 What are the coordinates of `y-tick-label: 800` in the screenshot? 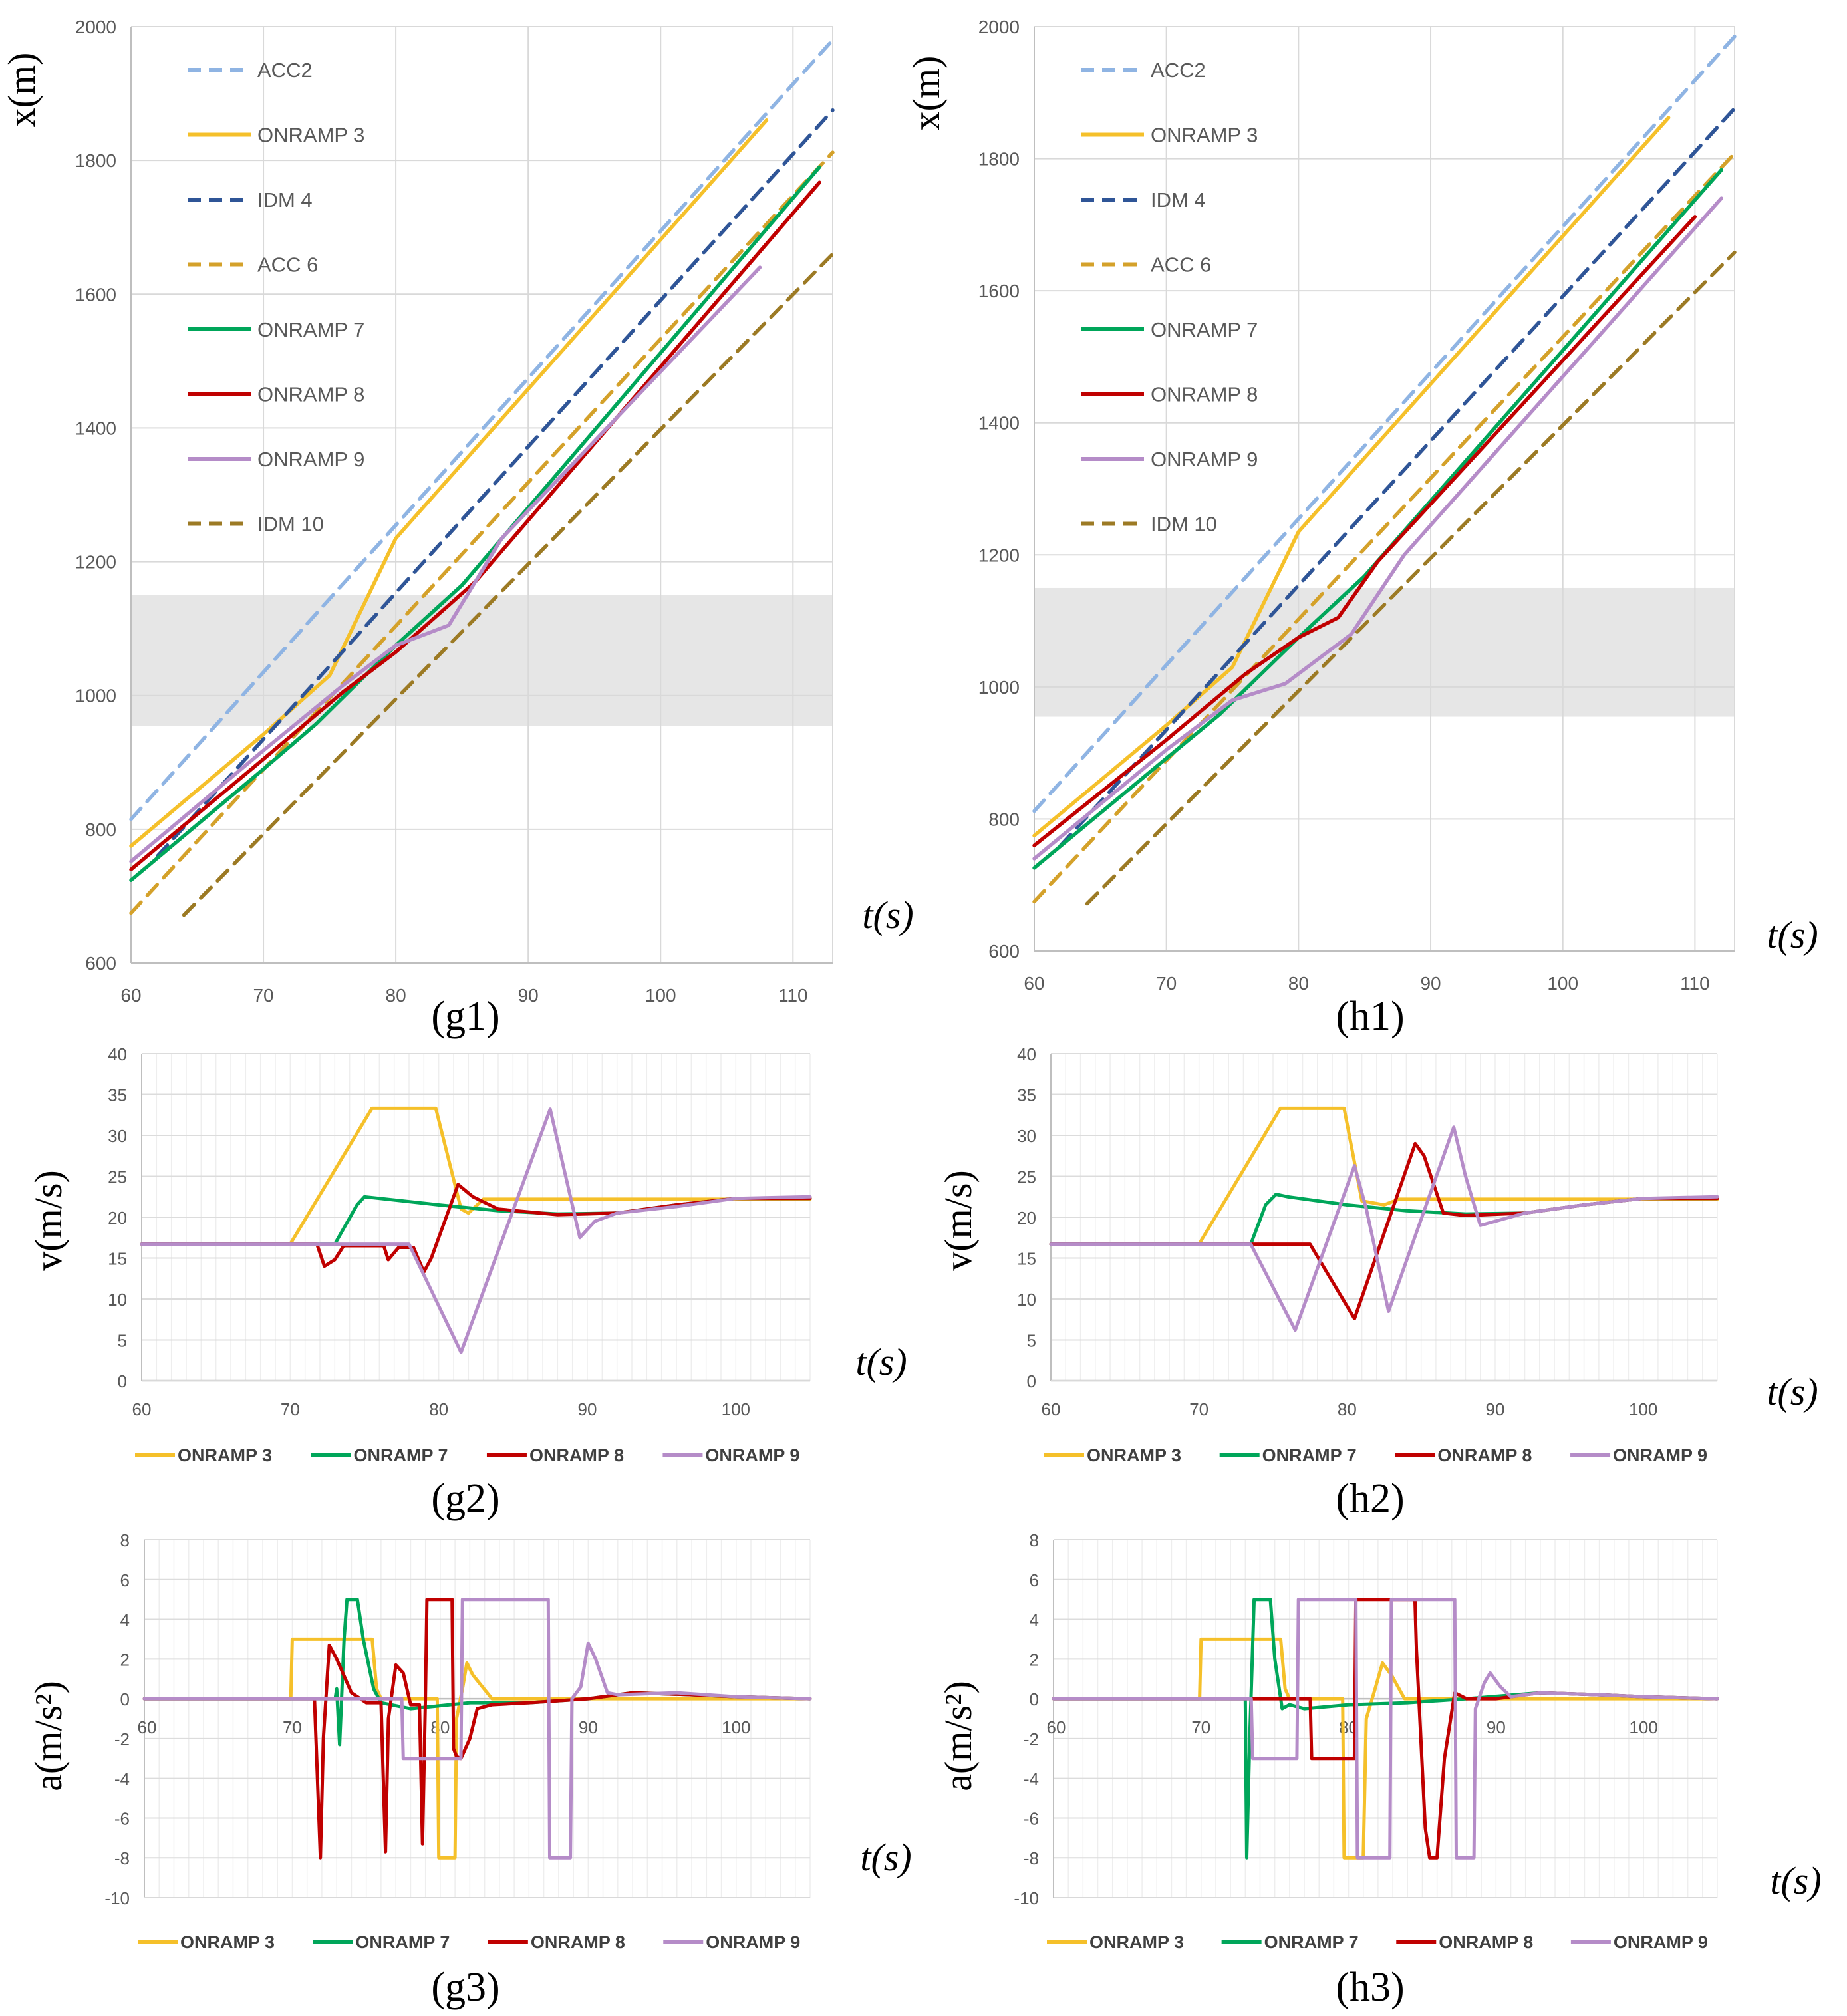 It's located at (1004, 819).